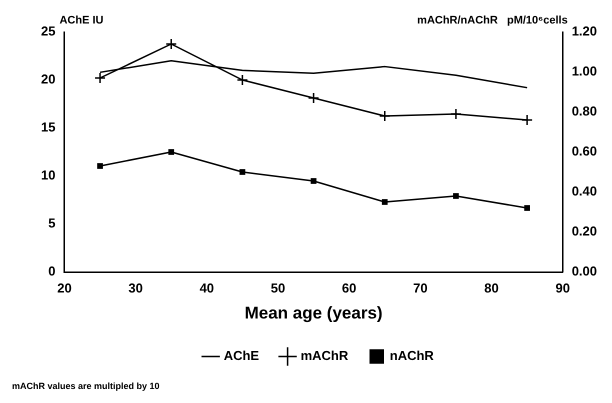 This screenshot has width=612, height=403. I want to click on y2-tick-label: 1.20, so click(585, 31).